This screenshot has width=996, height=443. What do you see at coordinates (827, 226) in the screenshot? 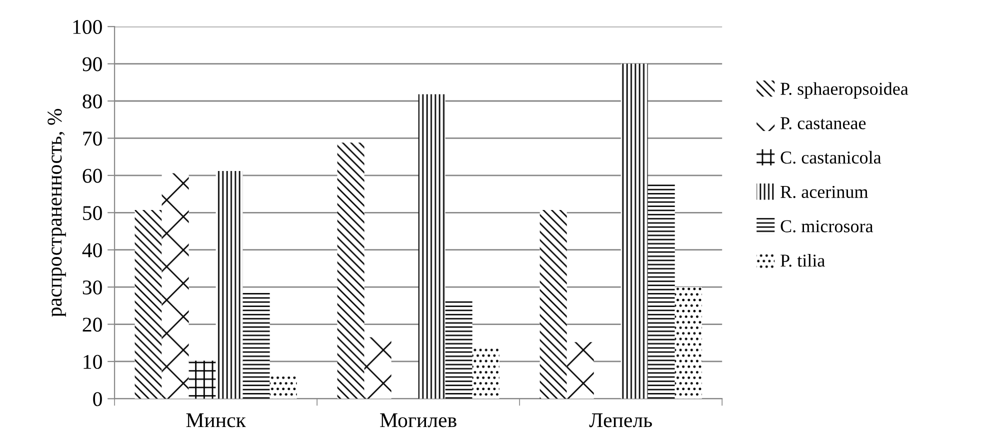
I see `legend-label: C. microsora` at bounding box center [827, 226].